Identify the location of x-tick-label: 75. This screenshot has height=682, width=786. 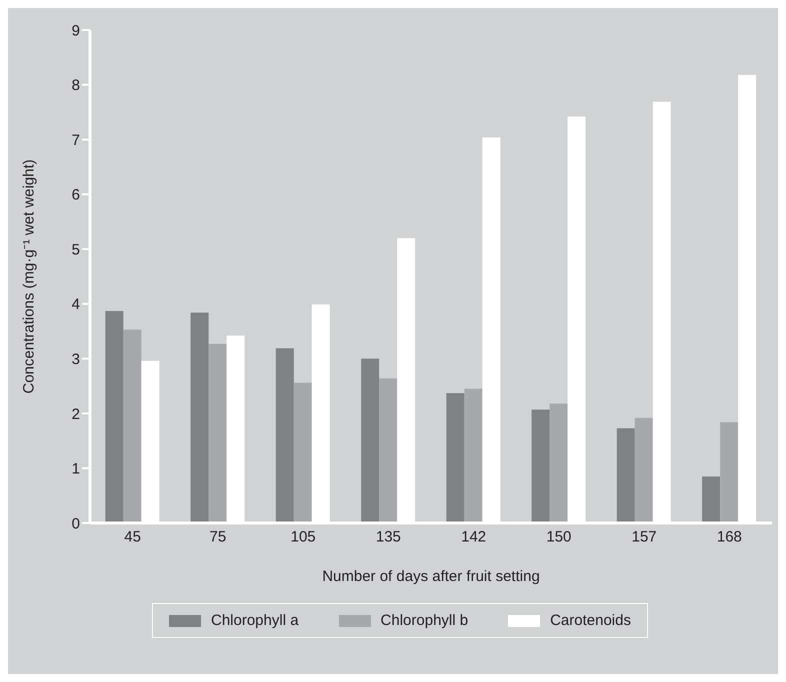
(218, 537).